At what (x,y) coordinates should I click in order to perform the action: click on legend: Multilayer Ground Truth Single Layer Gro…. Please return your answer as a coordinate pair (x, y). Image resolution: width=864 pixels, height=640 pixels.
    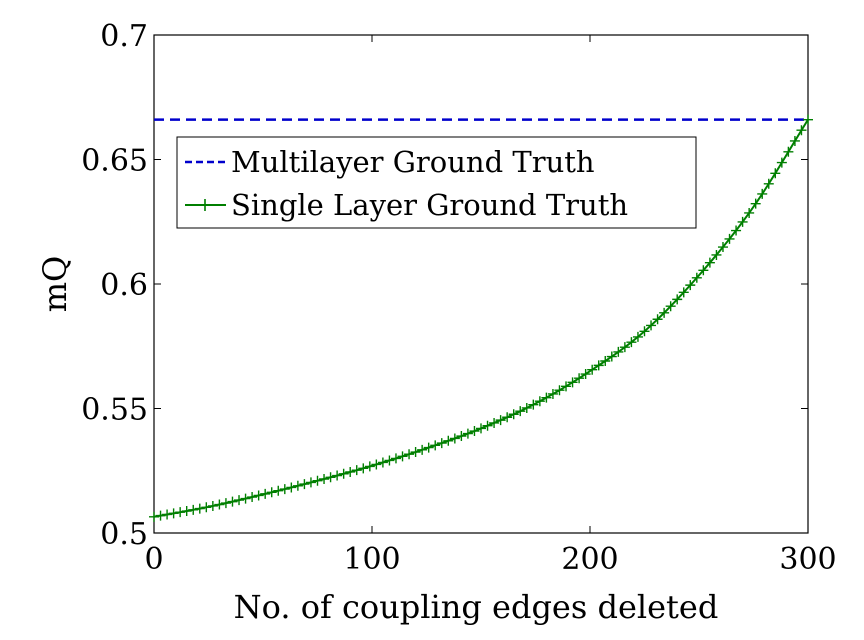
    Looking at the image, I should click on (436, 182).